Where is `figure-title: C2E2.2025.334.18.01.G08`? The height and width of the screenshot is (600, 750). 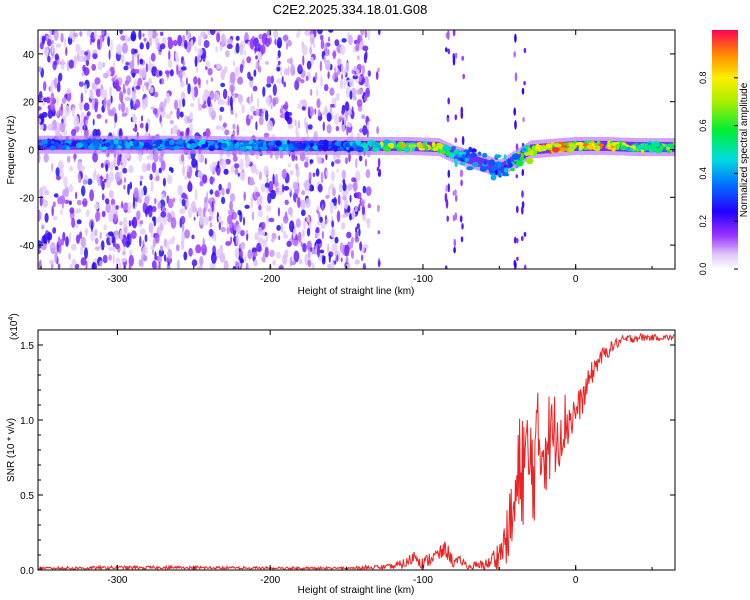 figure-title: C2E2.2025.334.18.01.G08 is located at coordinates (350, 9).